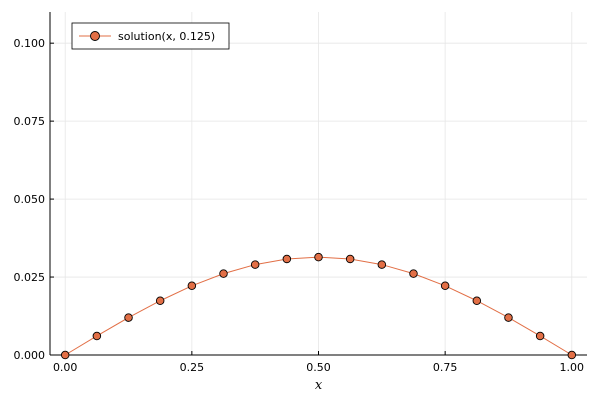 This screenshot has width=600, height=400. I want to click on y-ticks: 0.000 0.025 0.050 0.075 0.100, so click(34, 199).